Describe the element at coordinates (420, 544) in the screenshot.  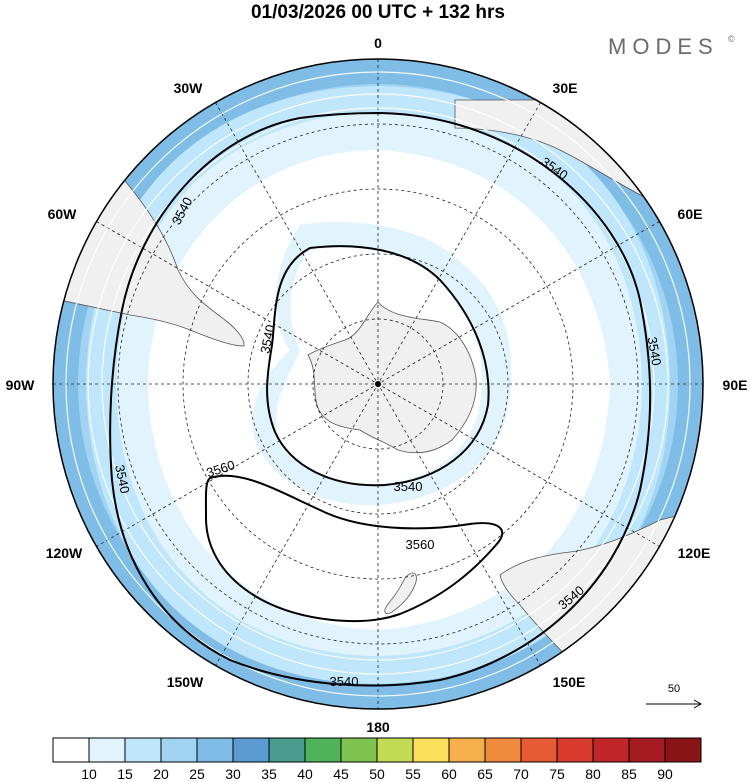
I see `contour-label: 3560` at that location.